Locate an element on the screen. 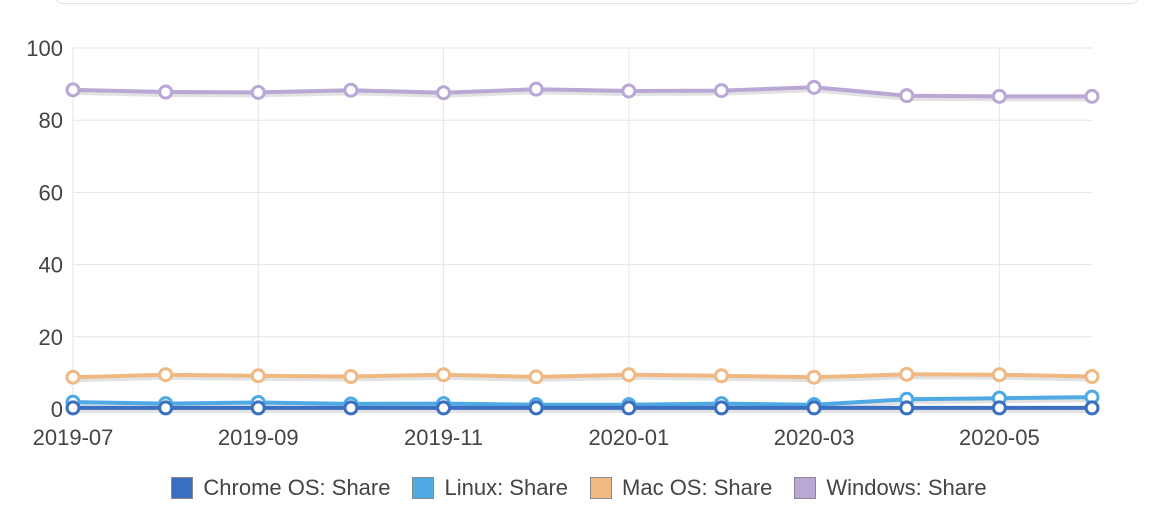 This screenshot has height=532, width=1158. y-tick-label: 40 is located at coordinates (51, 265).